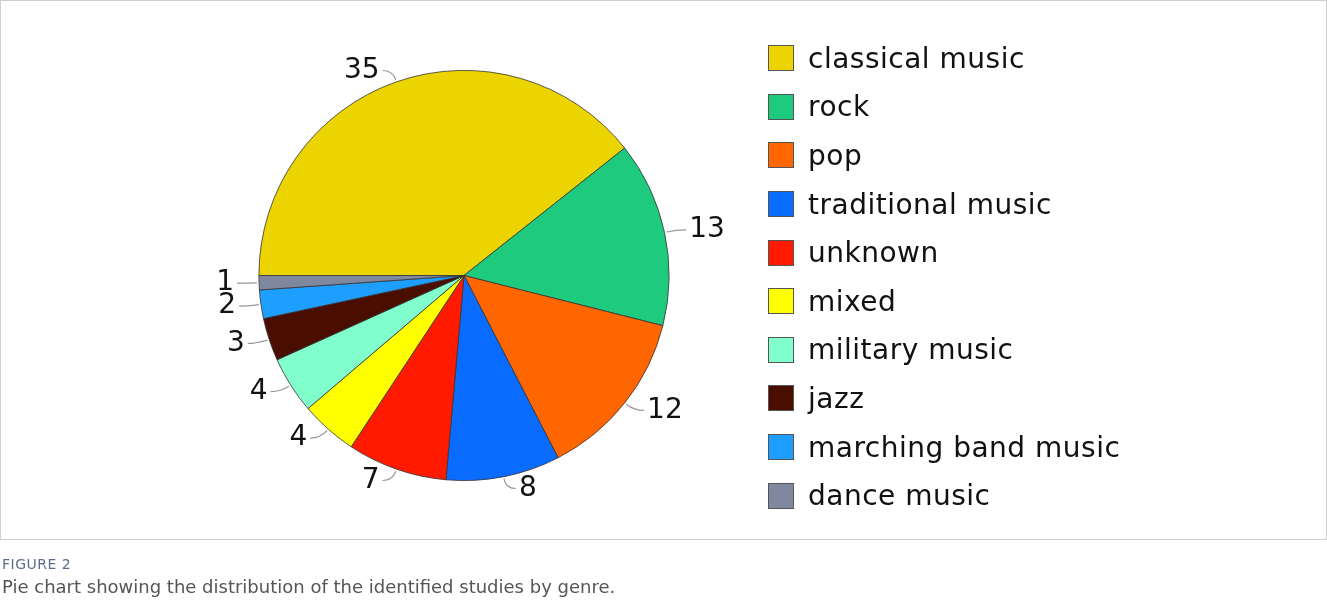 This screenshot has height=601, width=1327. Describe the element at coordinates (309, 586) in the screenshot. I see `text: Pie chart showing the distribution of the identified studies by genre.` at that location.